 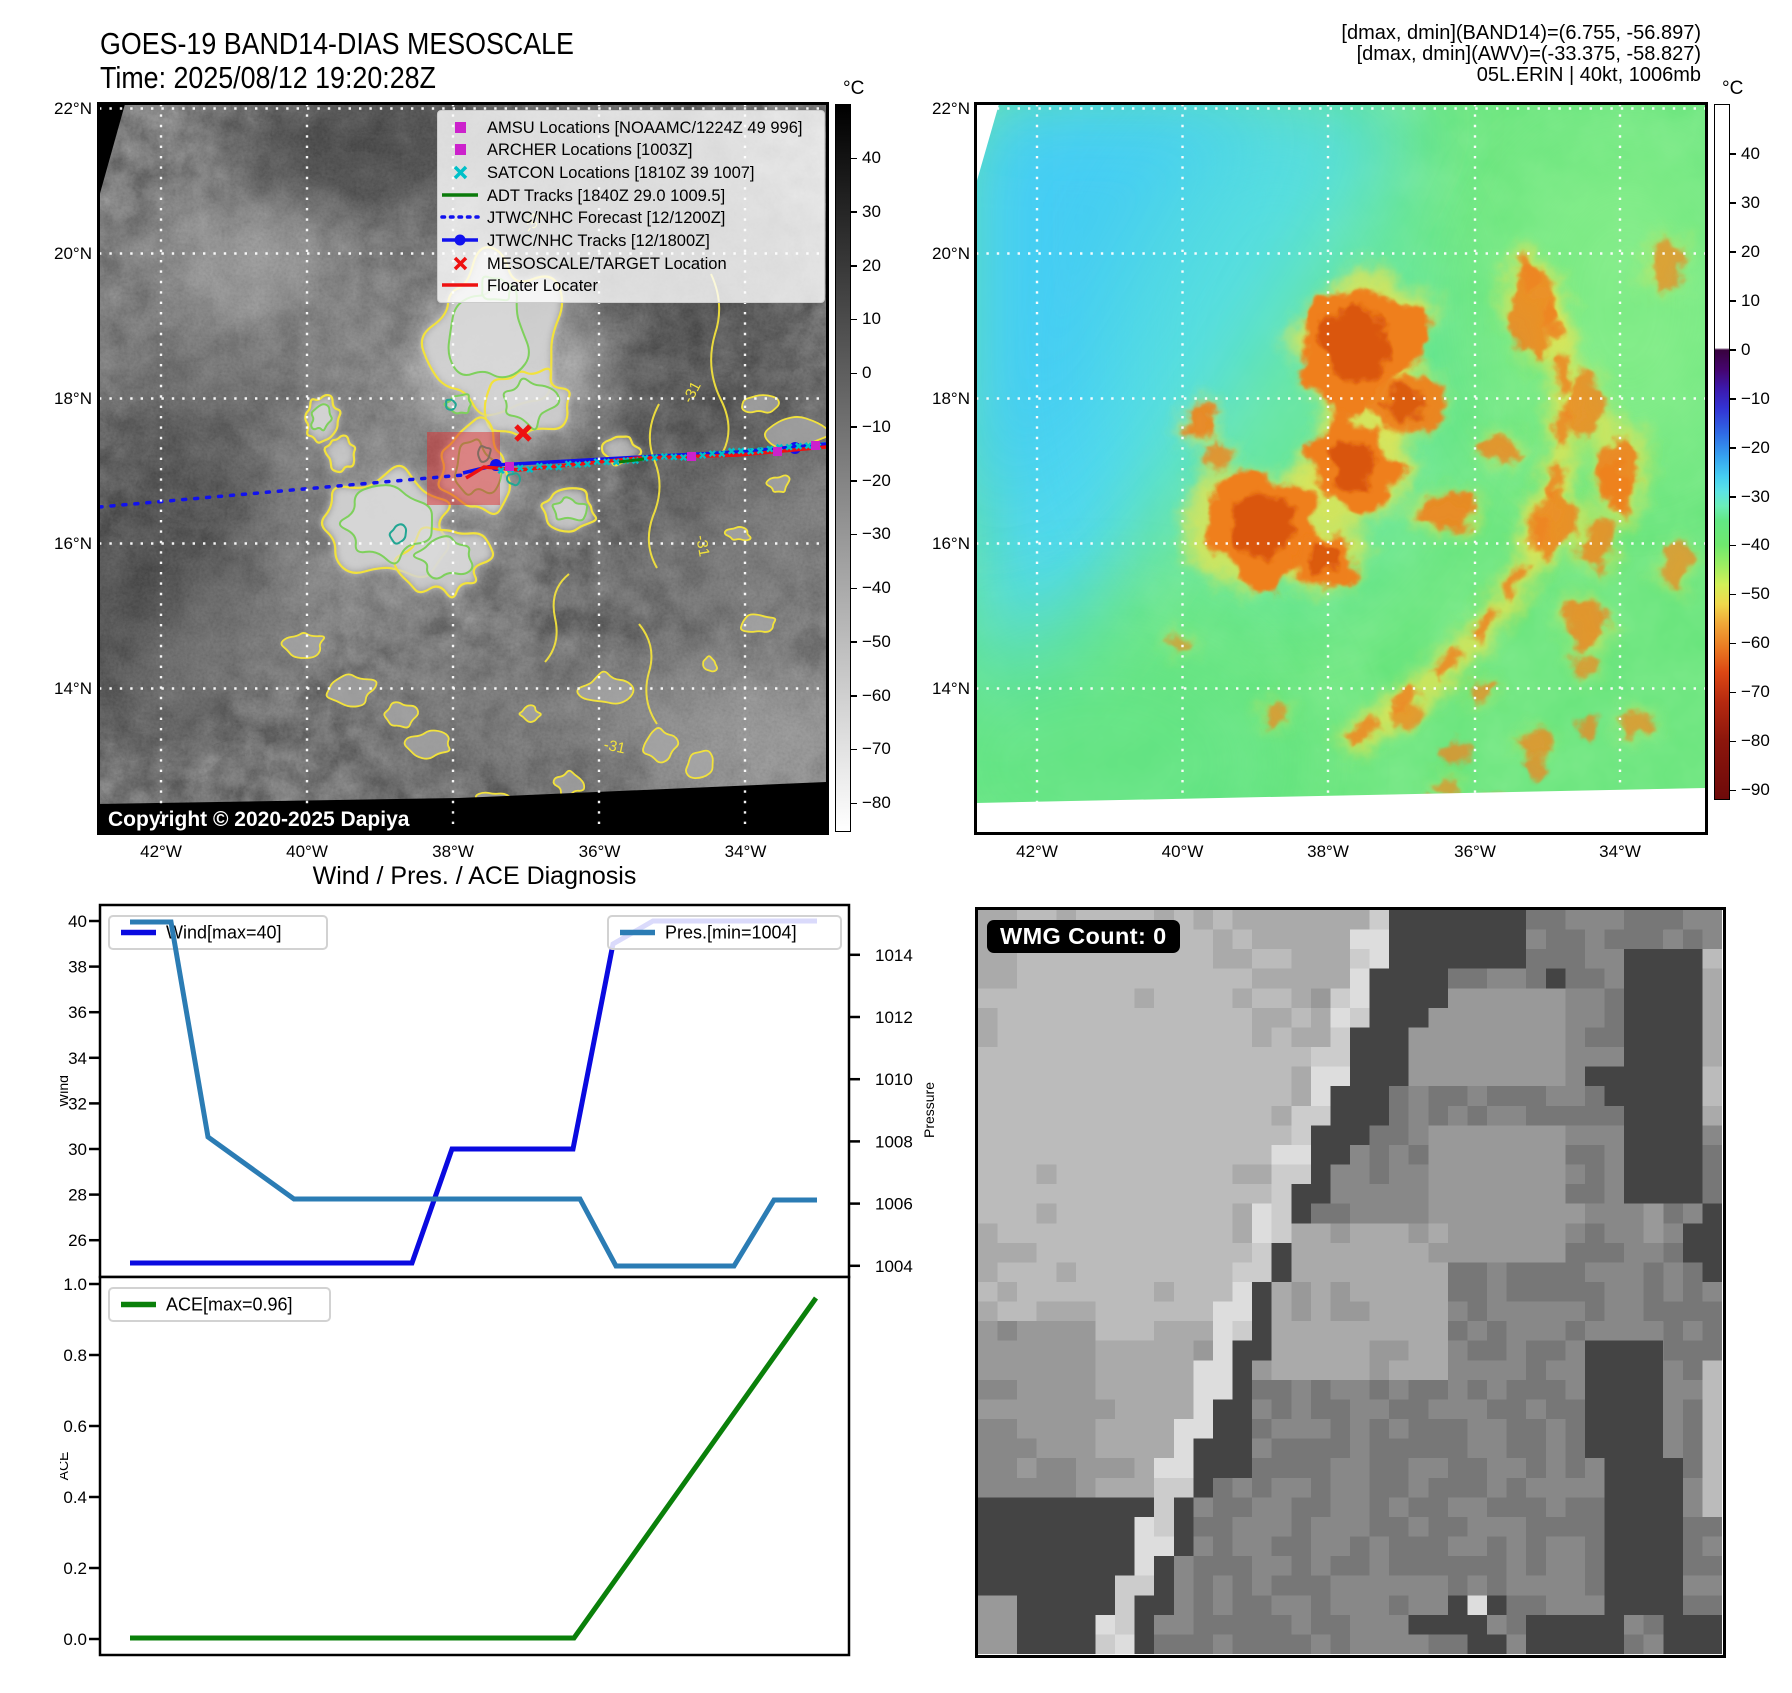 What do you see at coordinates (75, 1355) in the screenshot?
I see `svg-text: 0.8` at bounding box center [75, 1355].